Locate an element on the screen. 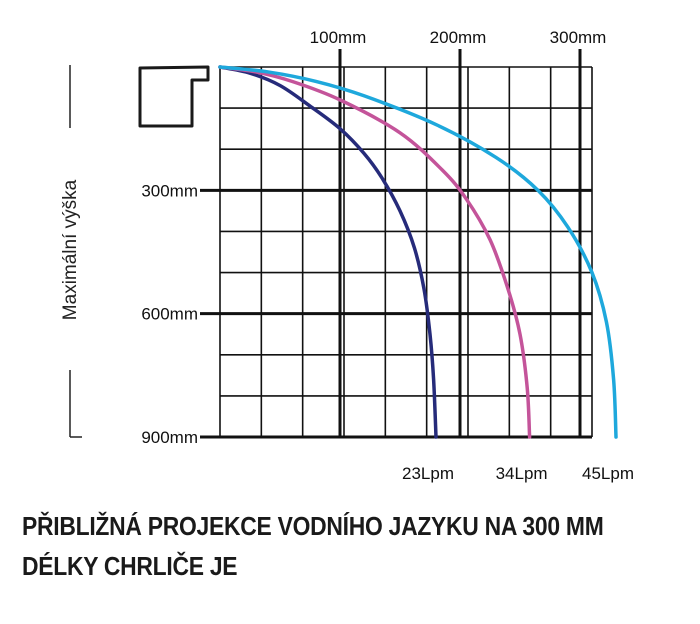  y-tick-label: 600mm is located at coordinates (169, 314).